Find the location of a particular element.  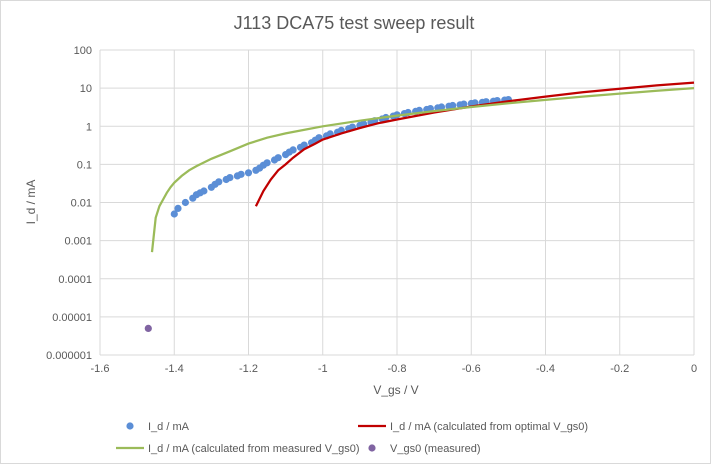

y-tick-label: 0.000001 is located at coordinates (69, 356).